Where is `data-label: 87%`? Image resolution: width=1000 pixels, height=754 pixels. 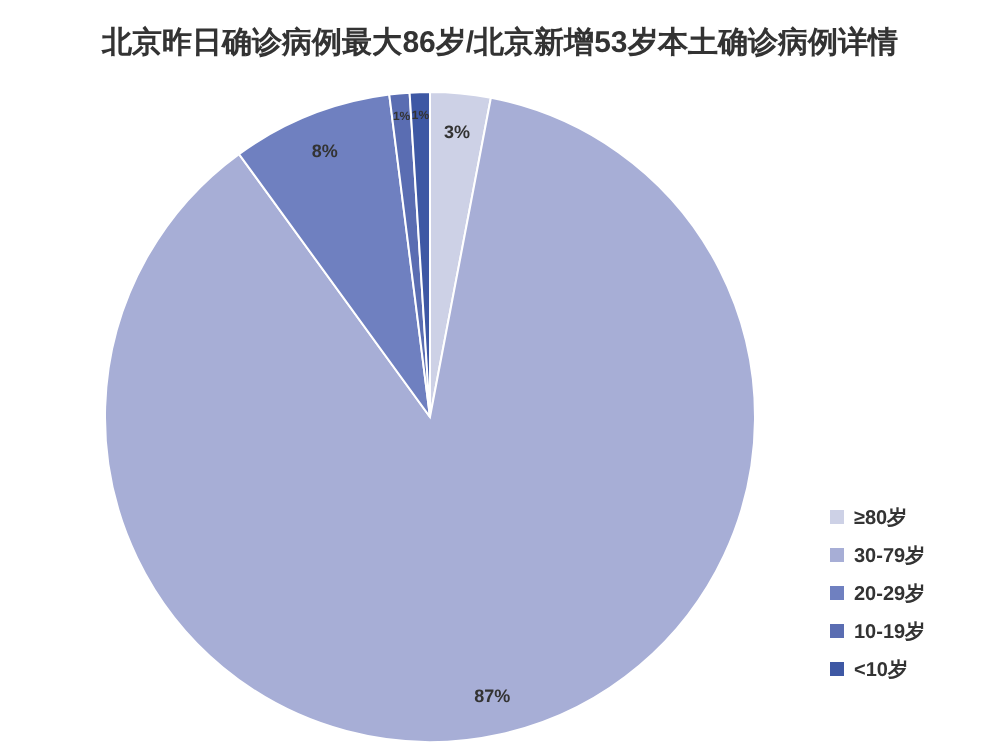
data-label: 87% is located at coordinates (492, 696).